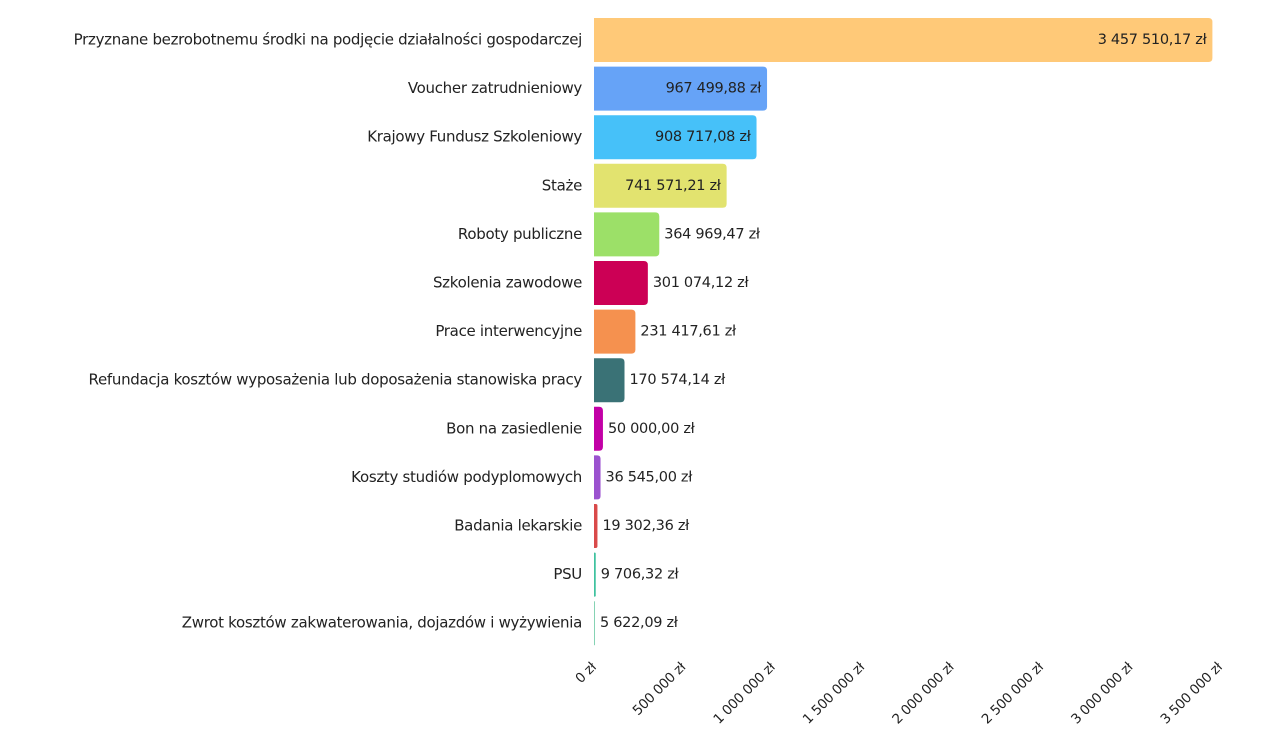 Image resolution: width=1271 pixels, height=744 pixels. Describe the element at coordinates (744, 693) in the screenshot. I see `x-tick-label: 1 000 000 zł` at that location.